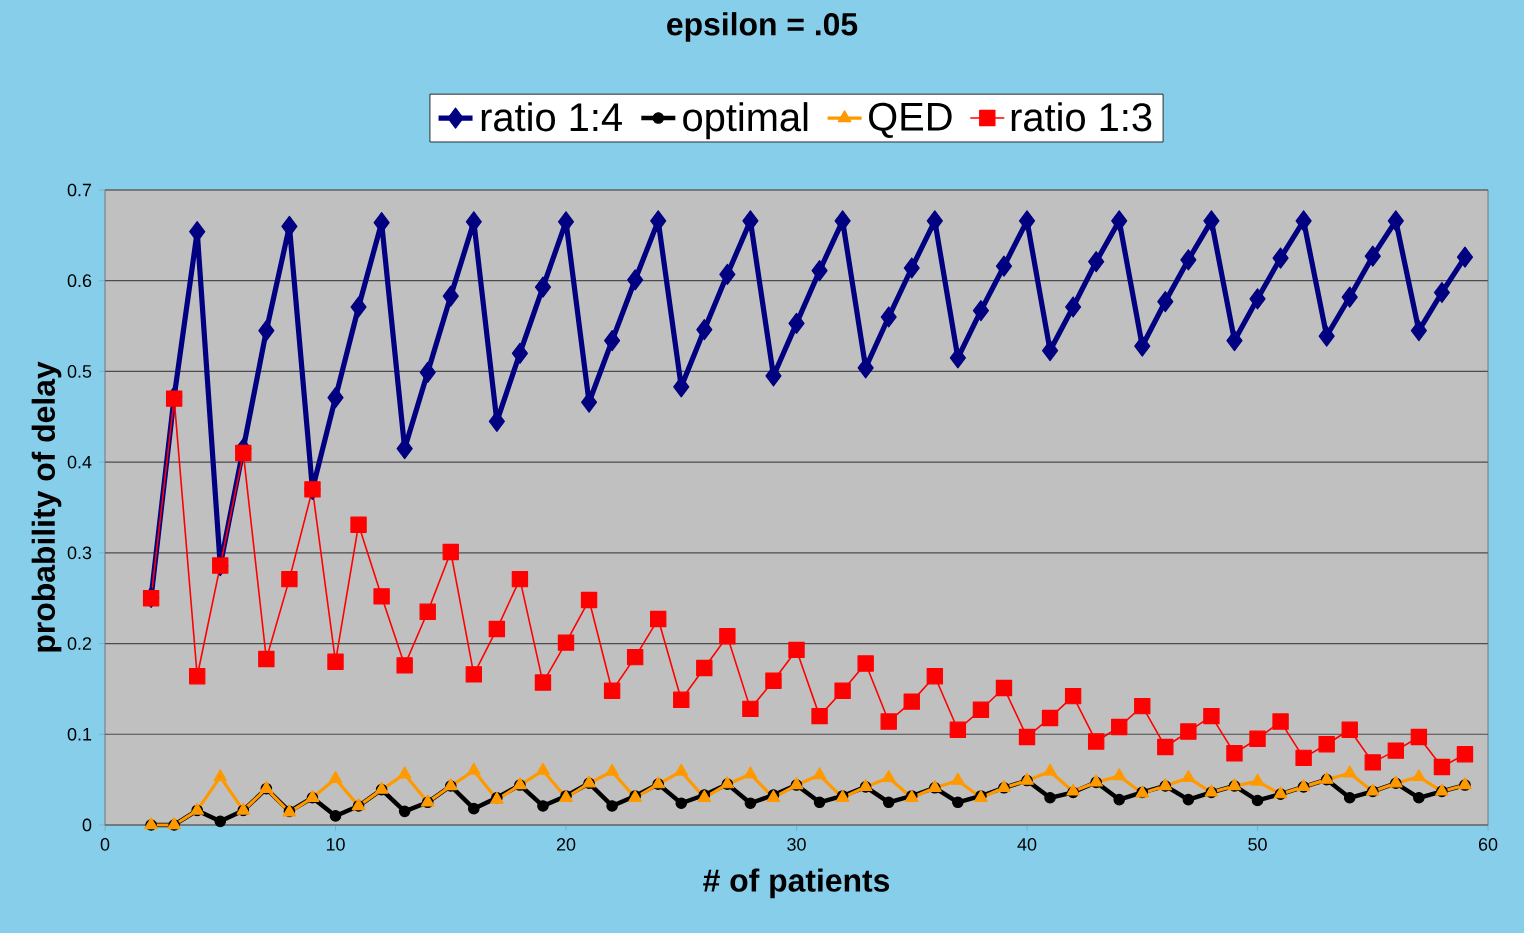 The image size is (1524, 933). I want to click on y-tick-label: 0, so click(87, 825).